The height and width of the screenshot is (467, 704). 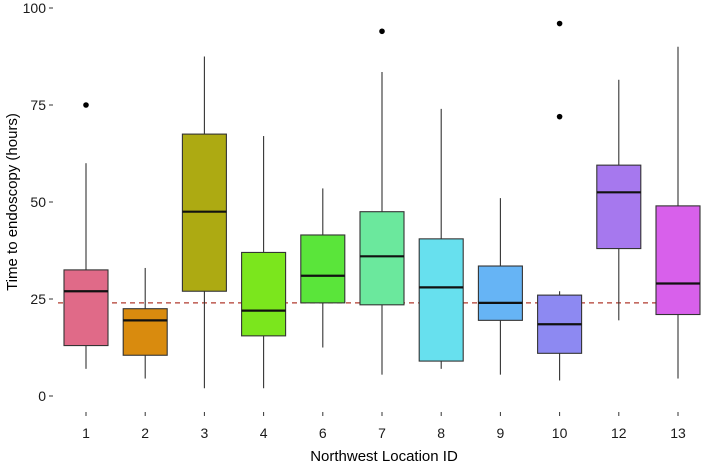 What do you see at coordinates (12, 202) in the screenshot?
I see `y-axis-title: Time to endoscopy (hours)` at bounding box center [12, 202].